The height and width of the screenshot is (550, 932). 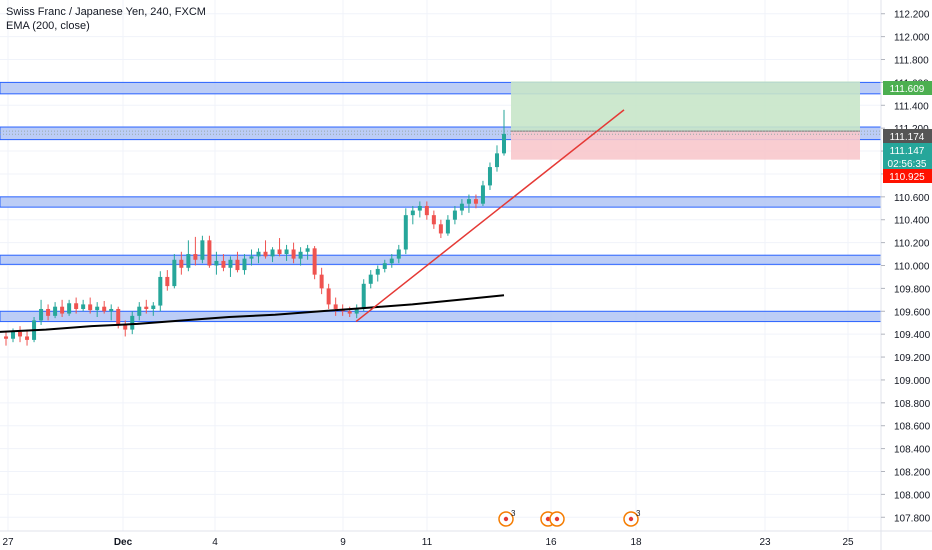 I want to click on time-tick-label: 27, so click(x=8, y=542).